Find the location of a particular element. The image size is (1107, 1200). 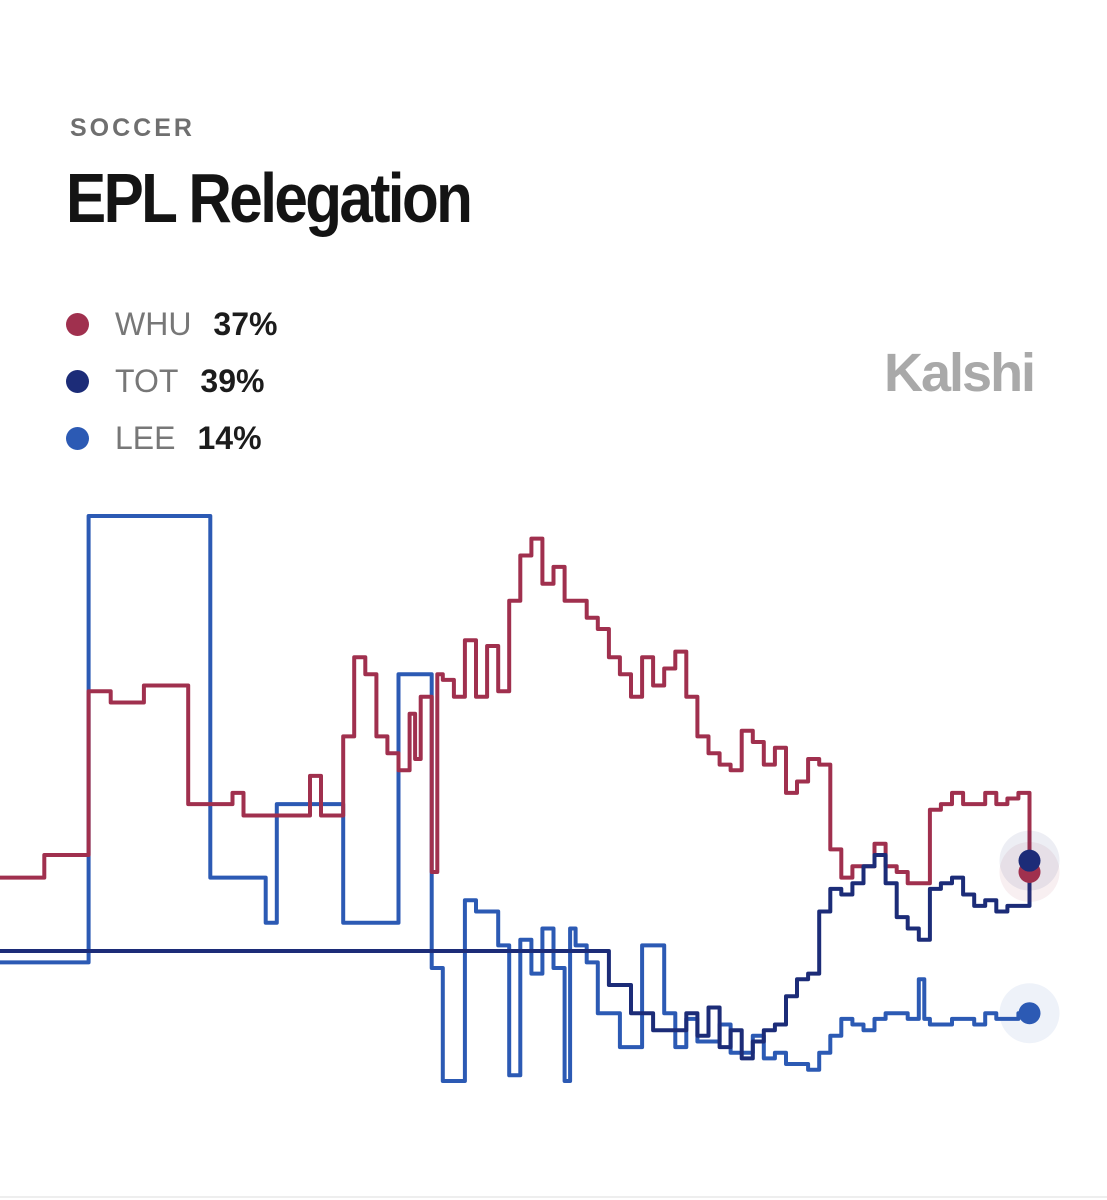

end-marker-lee is located at coordinates (1029, 1013).